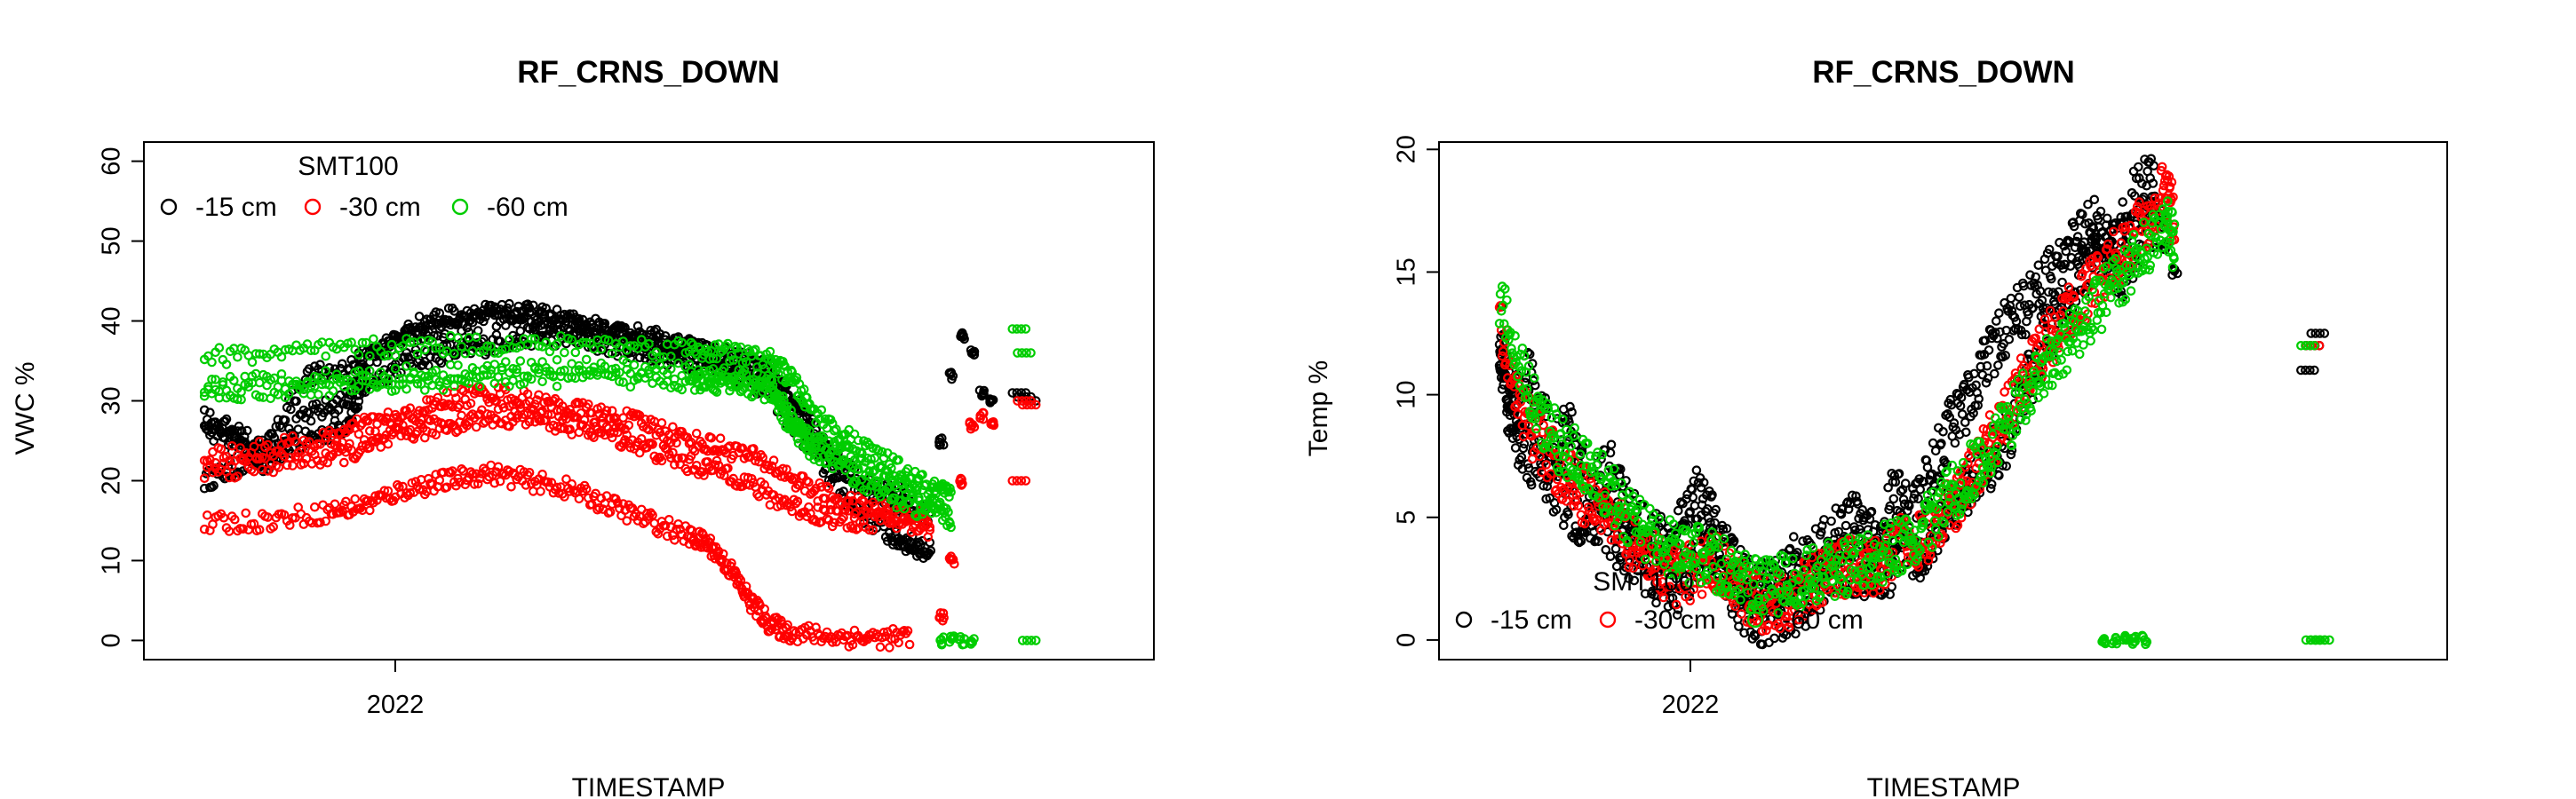  I want to click on y-tick-label: 30, so click(112, 400).